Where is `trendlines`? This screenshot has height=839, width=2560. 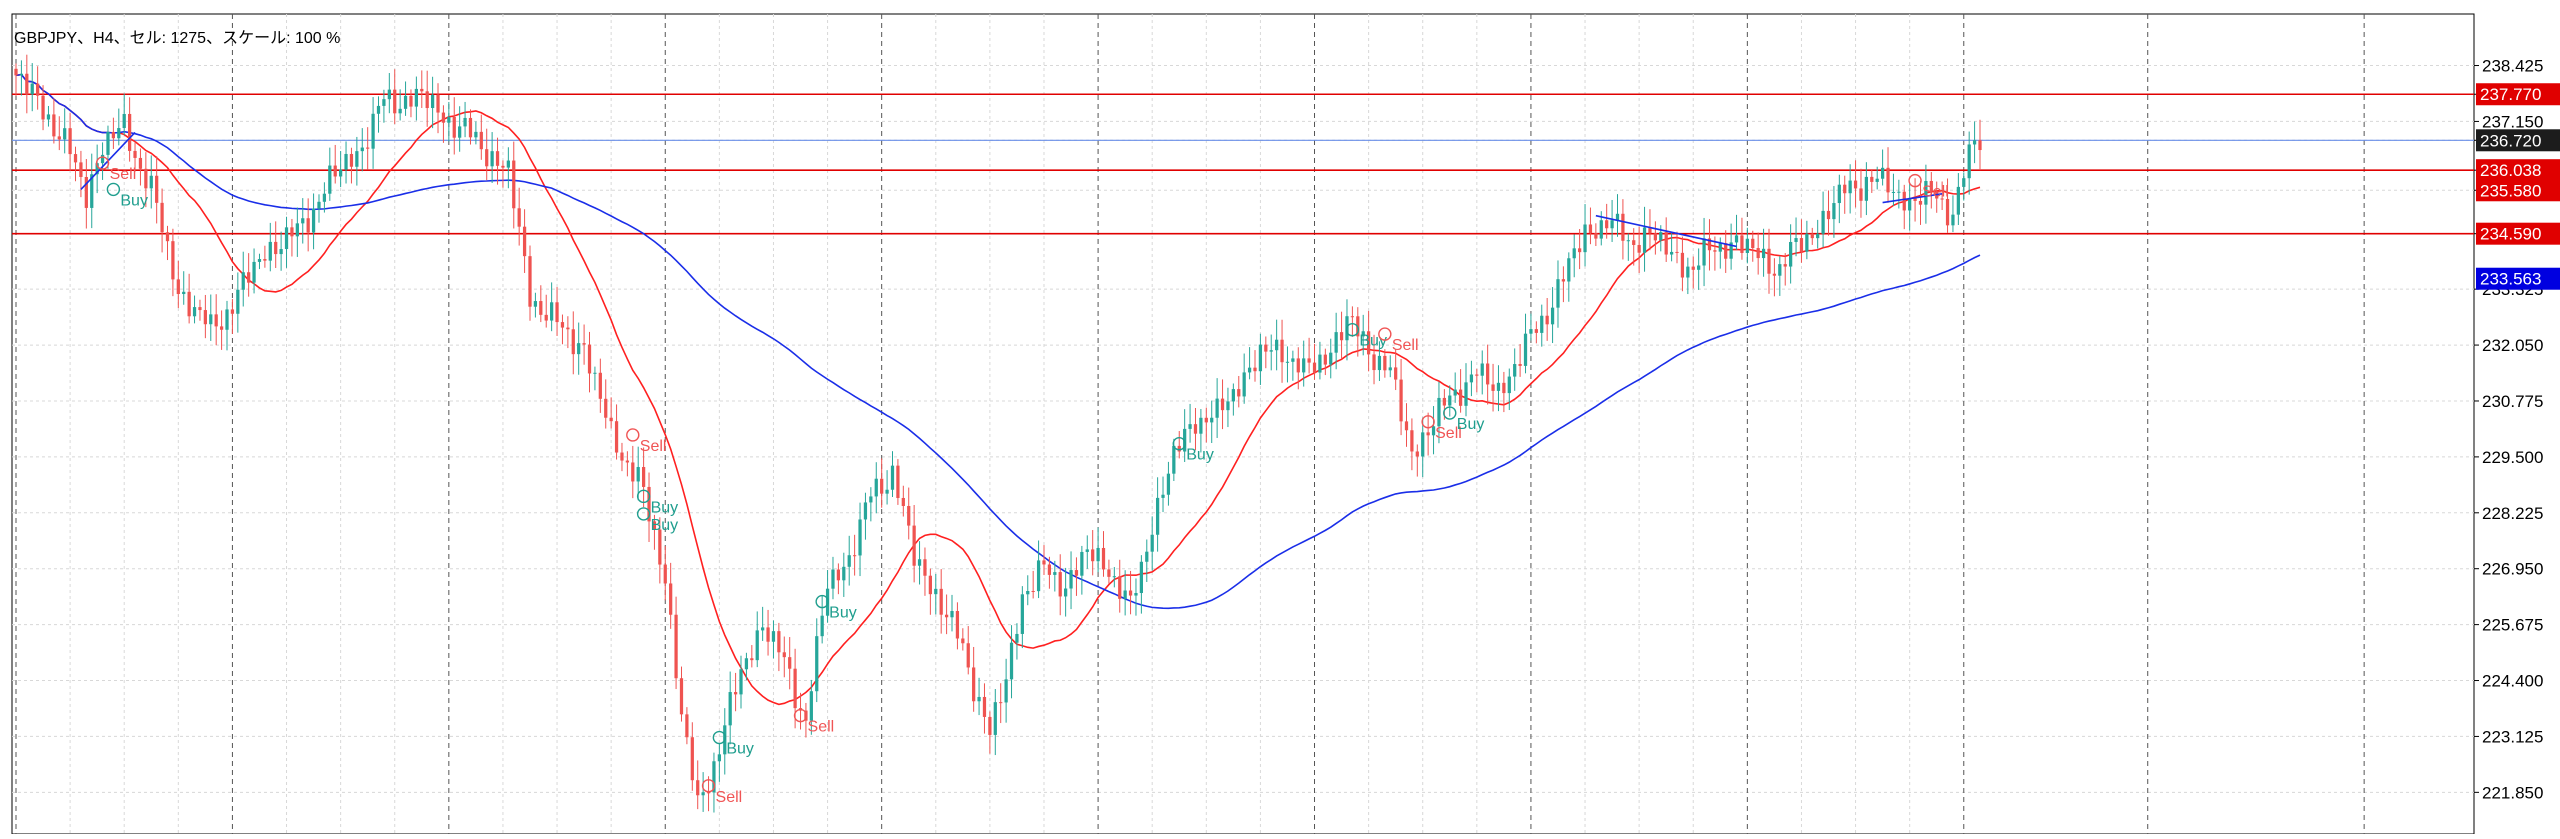
trendlines is located at coordinates (1011, 189).